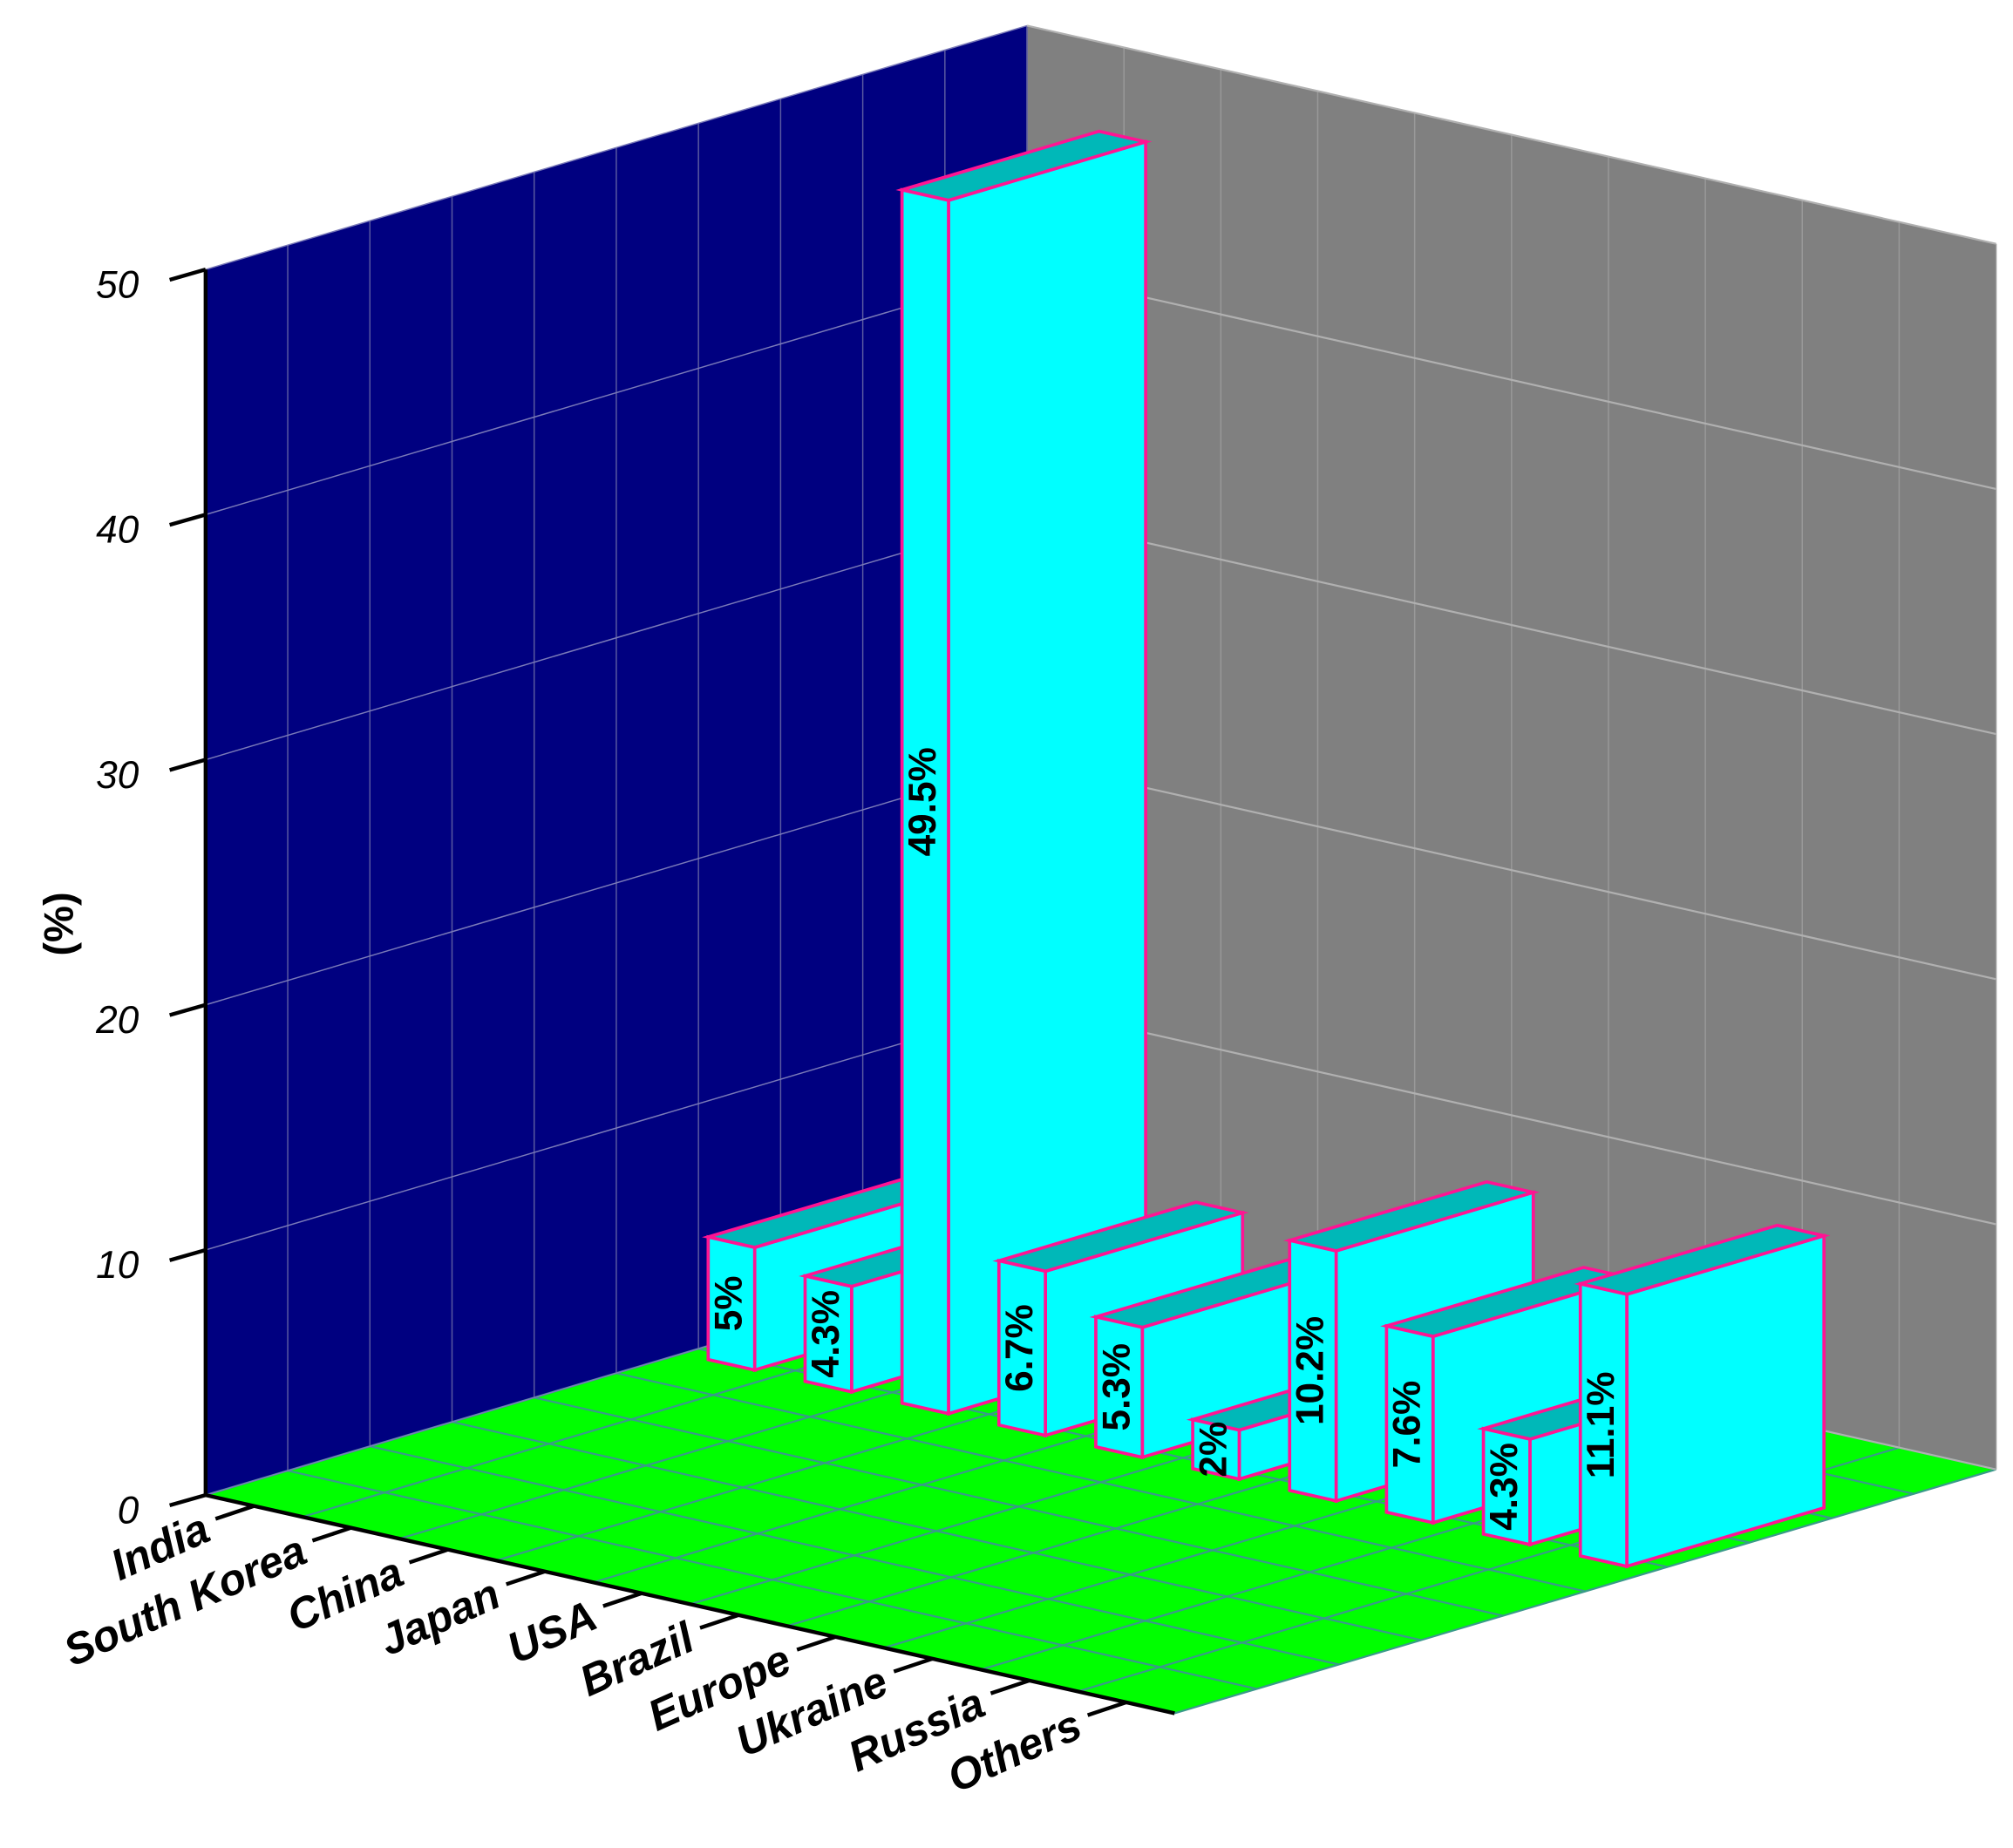  Describe the element at coordinates (117, 775) in the screenshot. I see `y-tick-label: 30` at that location.